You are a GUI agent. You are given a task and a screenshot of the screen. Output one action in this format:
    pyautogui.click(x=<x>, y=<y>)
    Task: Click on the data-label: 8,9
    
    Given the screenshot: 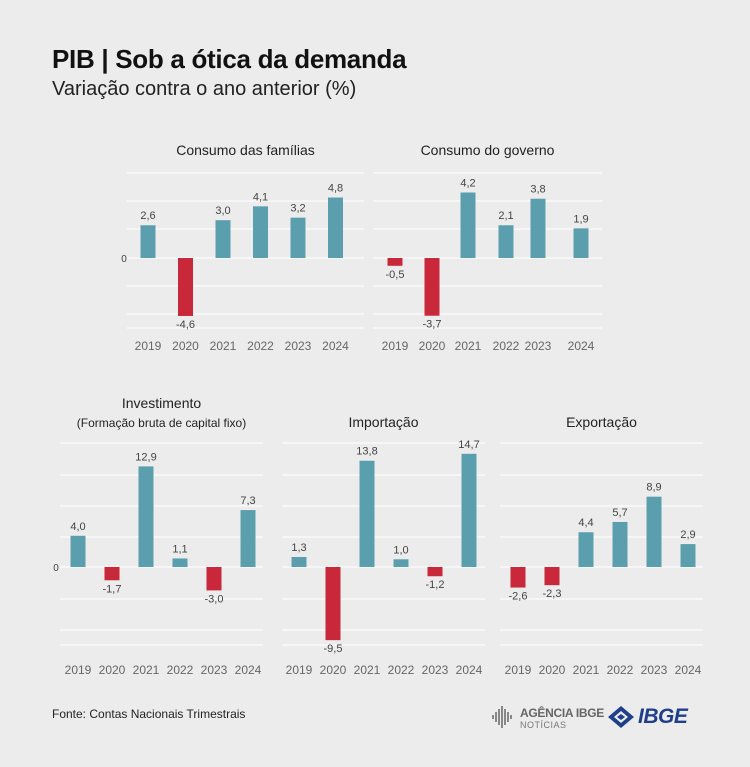 What is the action you would take?
    pyautogui.click(x=653, y=488)
    